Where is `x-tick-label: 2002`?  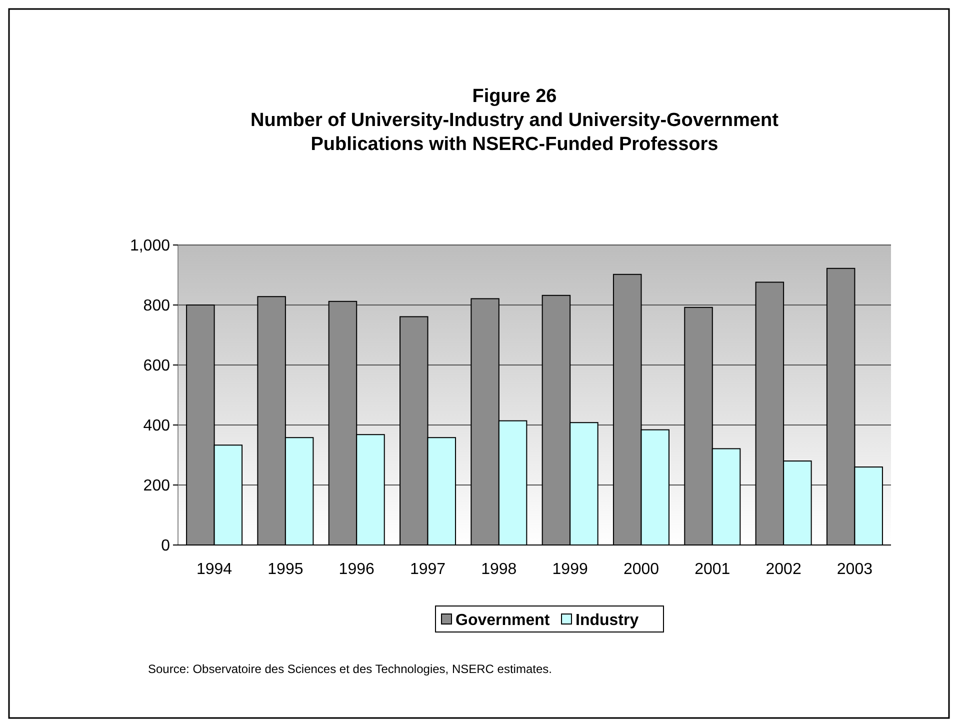
x-tick-label: 2002 is located at coordinates (784, 569).